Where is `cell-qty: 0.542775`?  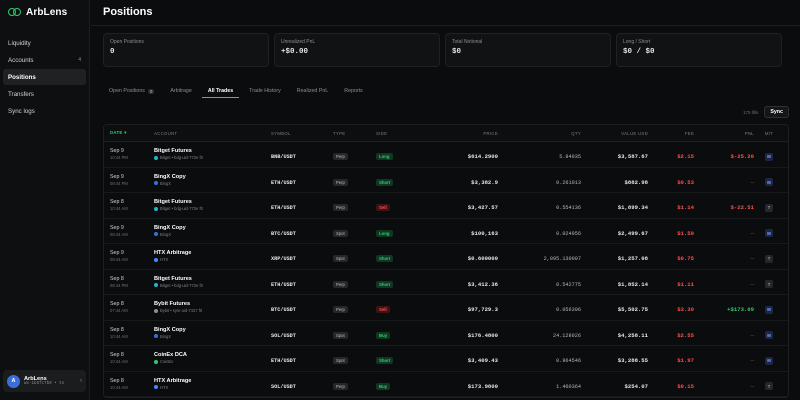
cell-qty: 0.542775 is located at coordinates (539, 282).